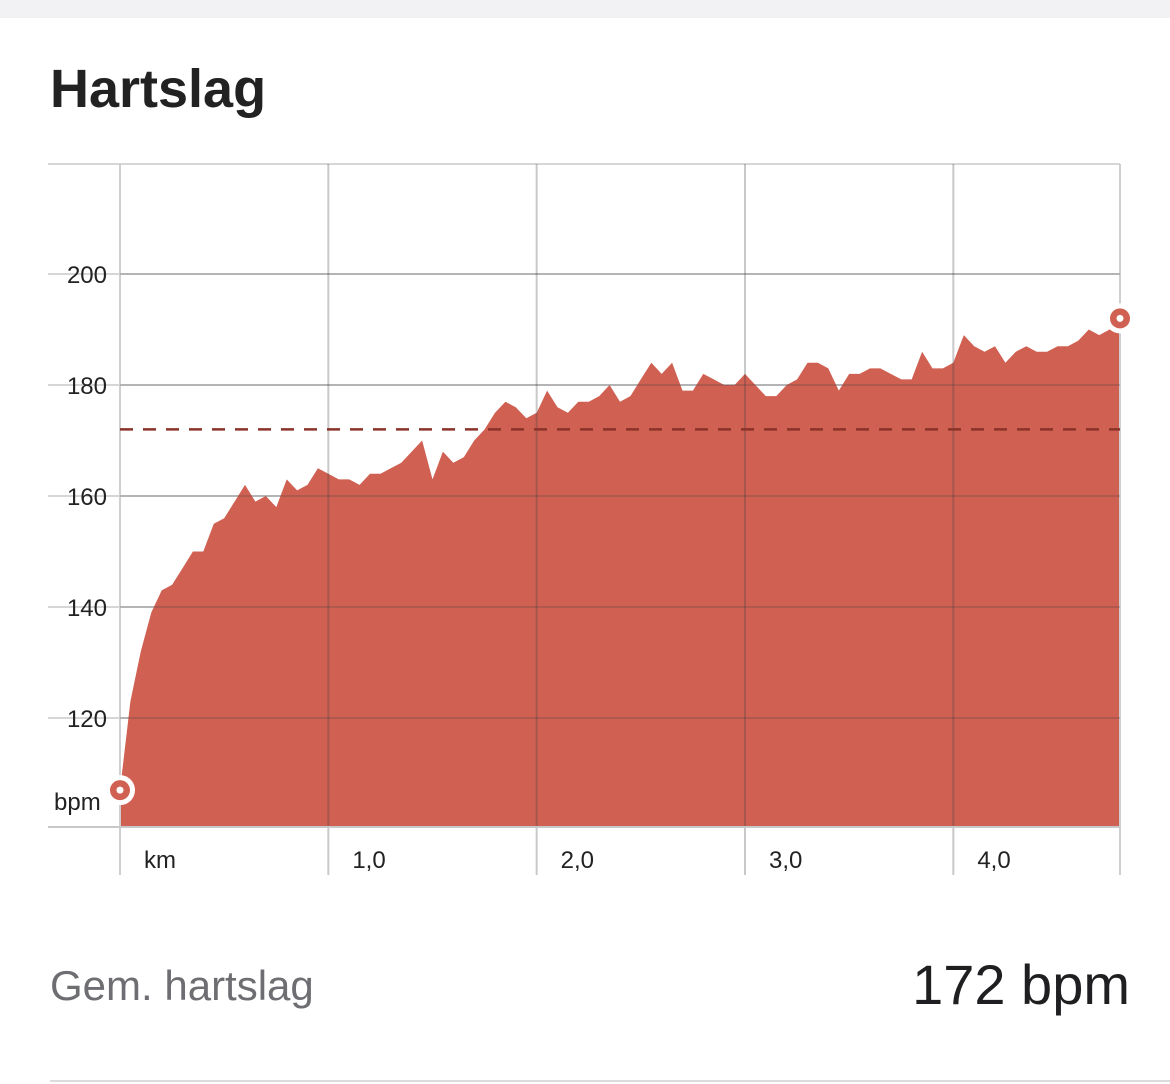 Image resolution: width=1170 pixels, height=1084 pixels. Describe the element at coordinates (368, 860) in the screenshot. I see `x-tick-label: 1,0` at that location.